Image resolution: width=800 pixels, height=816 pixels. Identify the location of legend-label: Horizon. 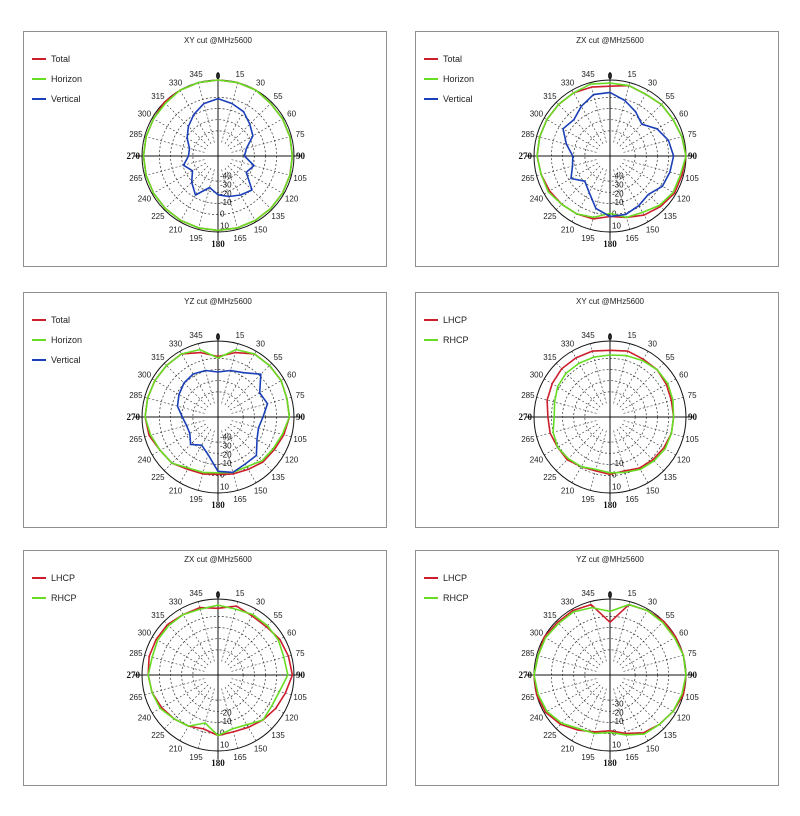
(66, 79).